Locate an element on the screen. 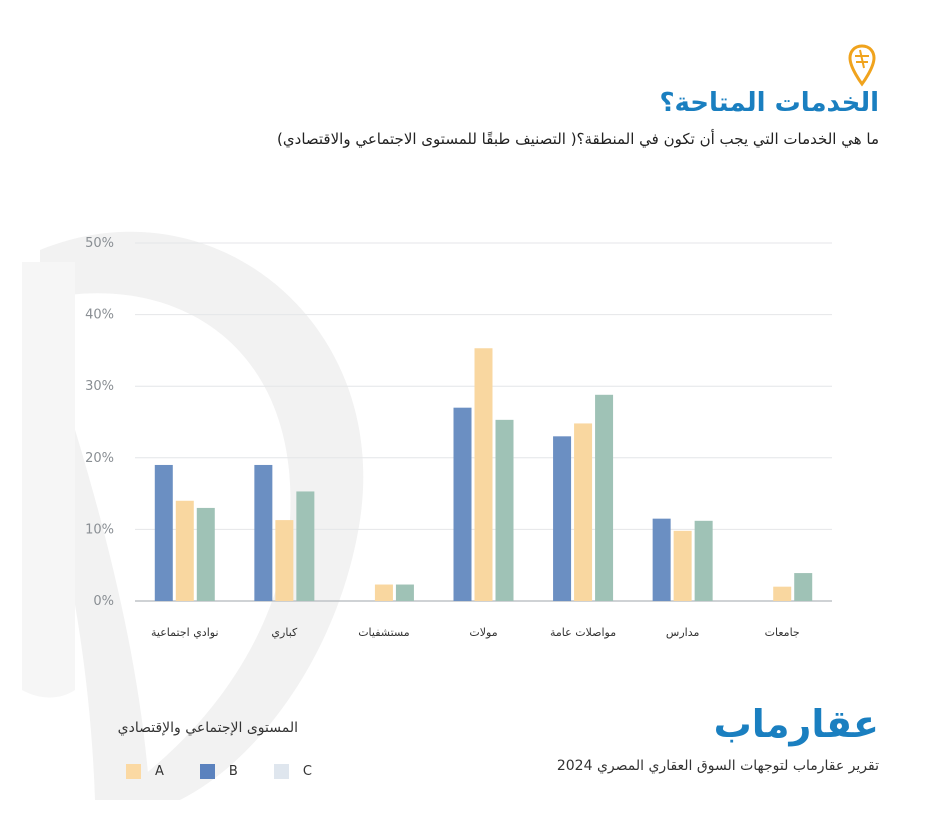  legend-title: المستوى الإجتماعي والإقتصادي is located at coordinates (207, 728).